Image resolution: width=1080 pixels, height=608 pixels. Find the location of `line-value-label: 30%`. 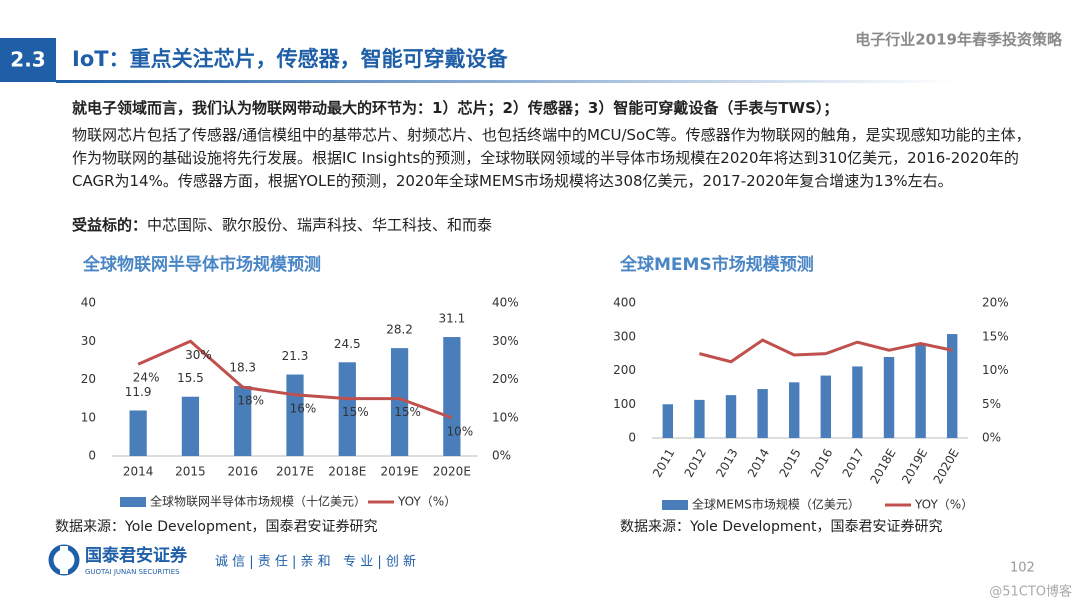

line-value-label: 30% is located at coordinates (198, 355).